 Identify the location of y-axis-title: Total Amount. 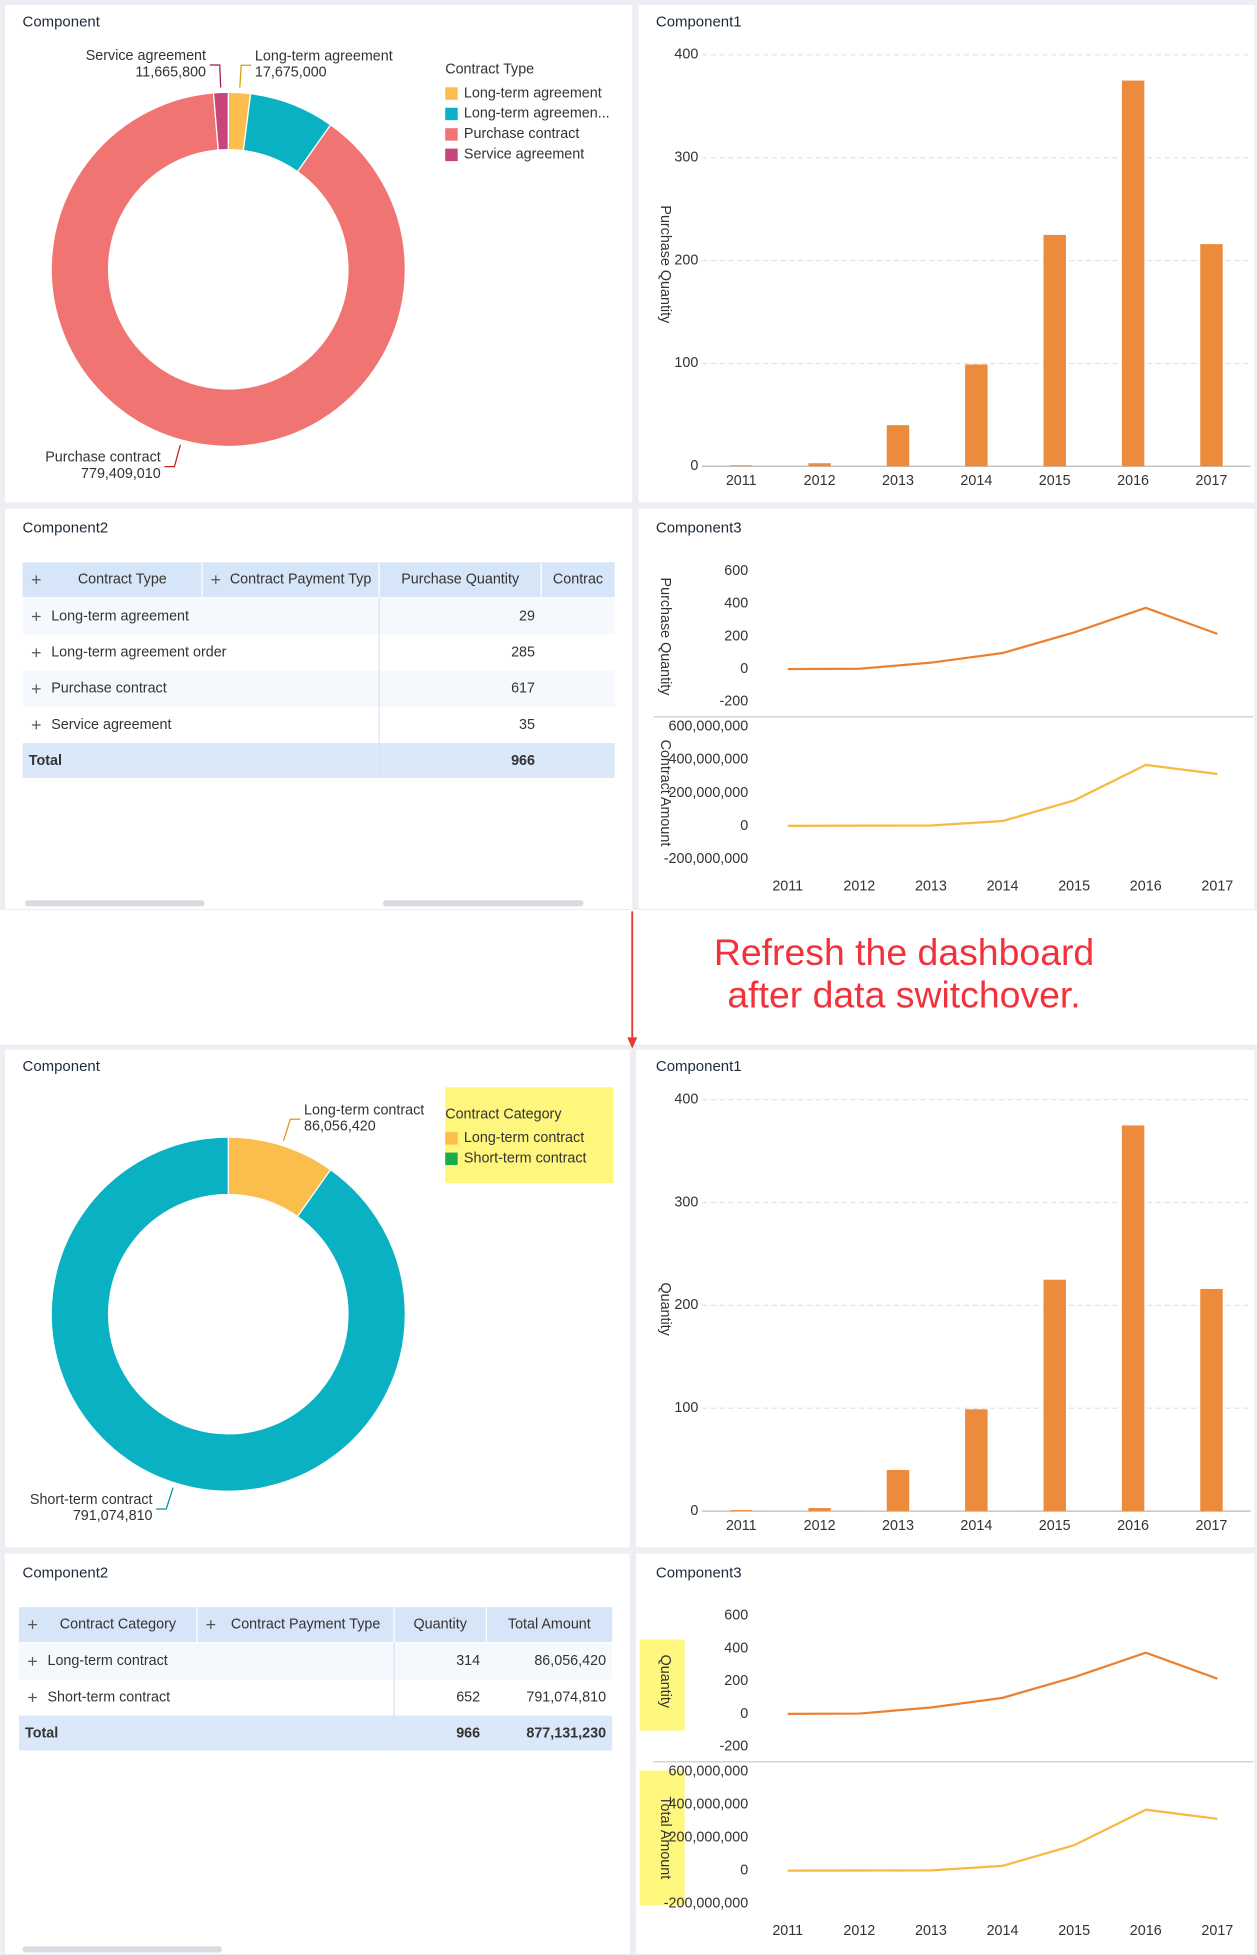
(665, 1837).